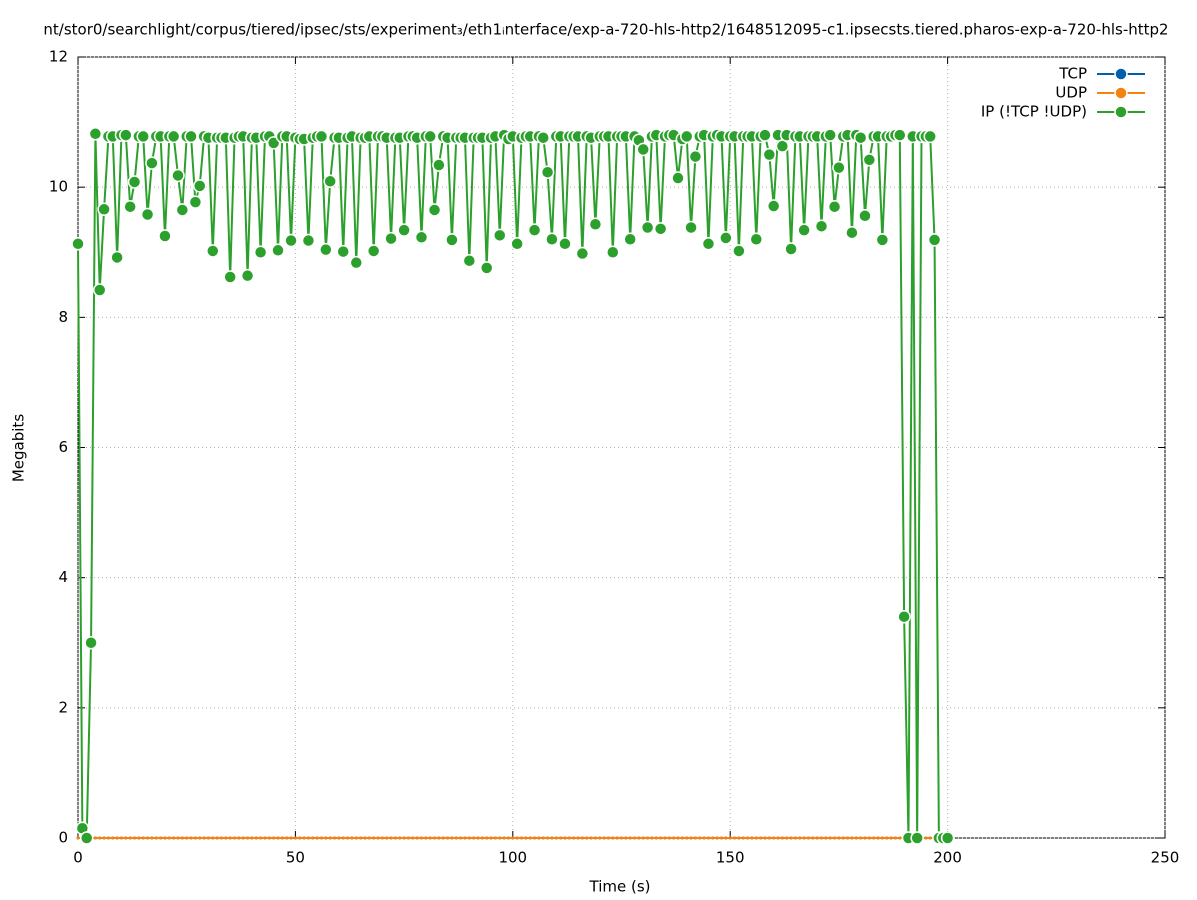 The width and height of the screenshot is (1197, 900). What do you see at coordinates (1034, 112) in the screenshot?
I see `legend-label: IP (!TCP !UDP)` at bounding box center [1034, 112].